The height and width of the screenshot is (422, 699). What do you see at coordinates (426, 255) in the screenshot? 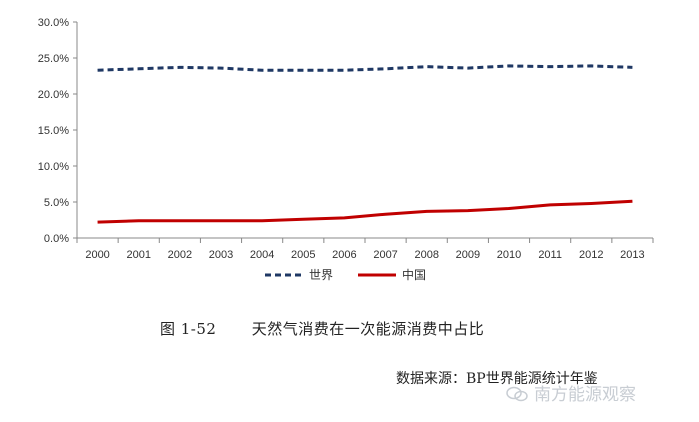
I see `x-tick-label: 2008` at bounding box center [426, 255].